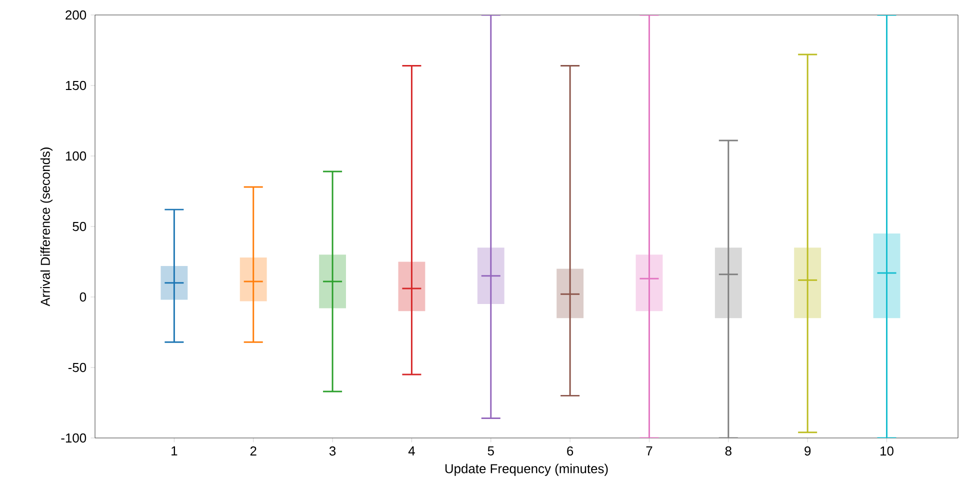  What do you see at coordinates (570, 451) in the screenshot?
I see `x-tick-label: 6` at bounding box center [570, 451].